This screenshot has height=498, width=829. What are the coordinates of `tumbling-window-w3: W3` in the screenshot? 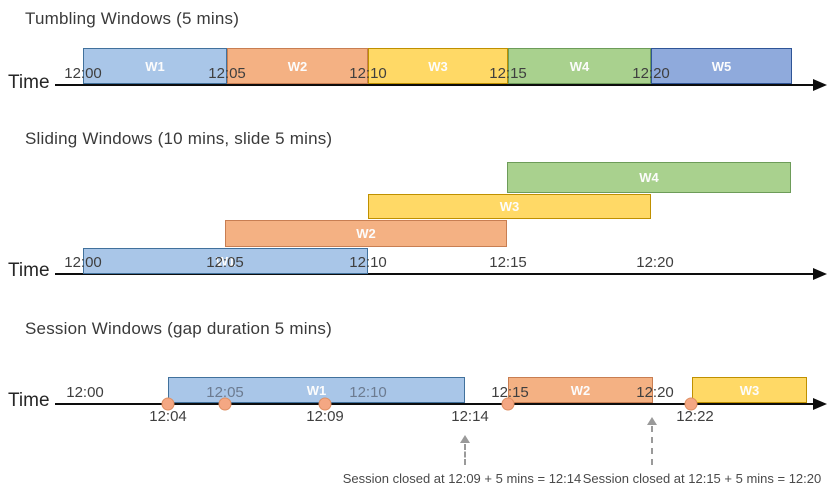 It's located at (438, 66).